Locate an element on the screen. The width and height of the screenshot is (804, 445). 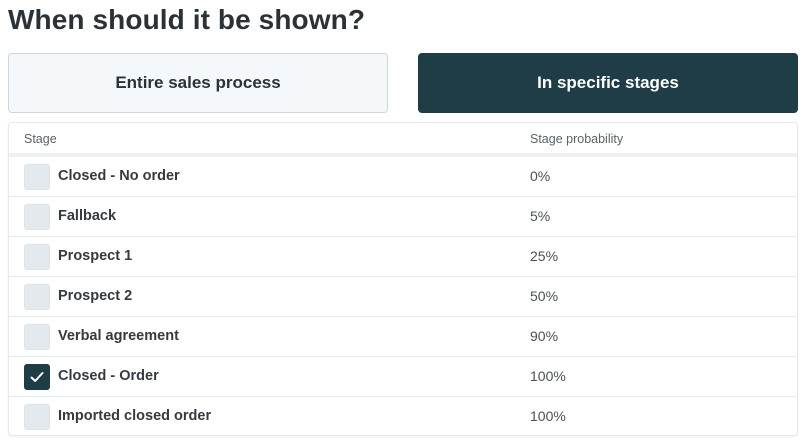
stage-probability: 5% is located at coordinates (540, 216).